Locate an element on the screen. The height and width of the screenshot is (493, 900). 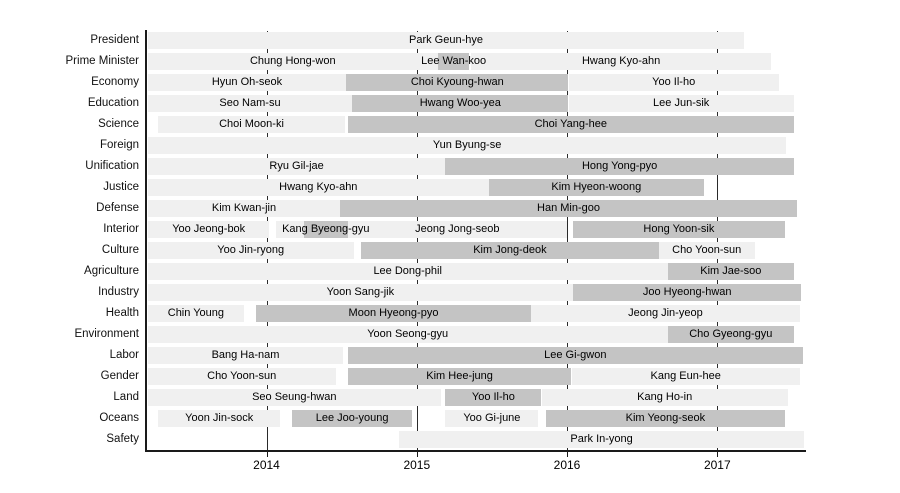
minister-name: Lee Gi-gwon is located at coordinates (575, 355).